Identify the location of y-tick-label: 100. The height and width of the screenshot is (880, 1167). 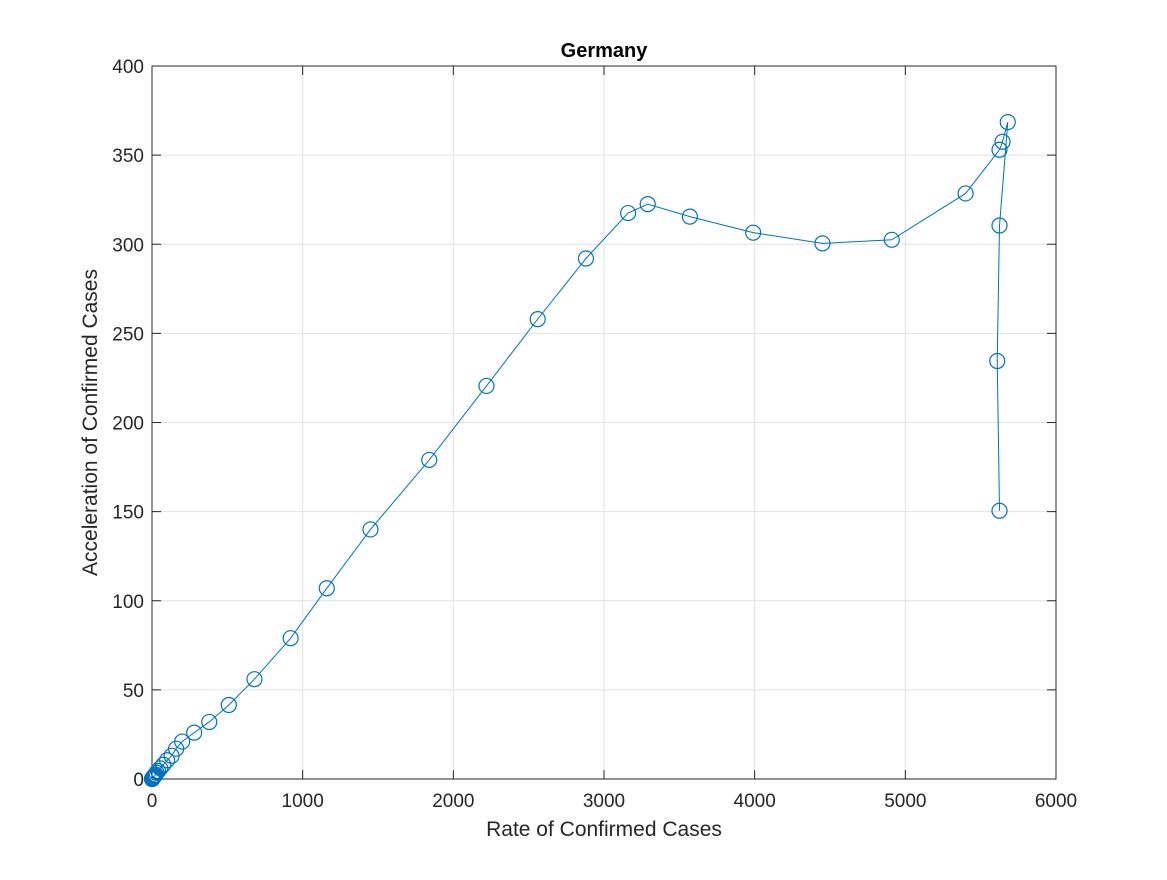
(128, 602).